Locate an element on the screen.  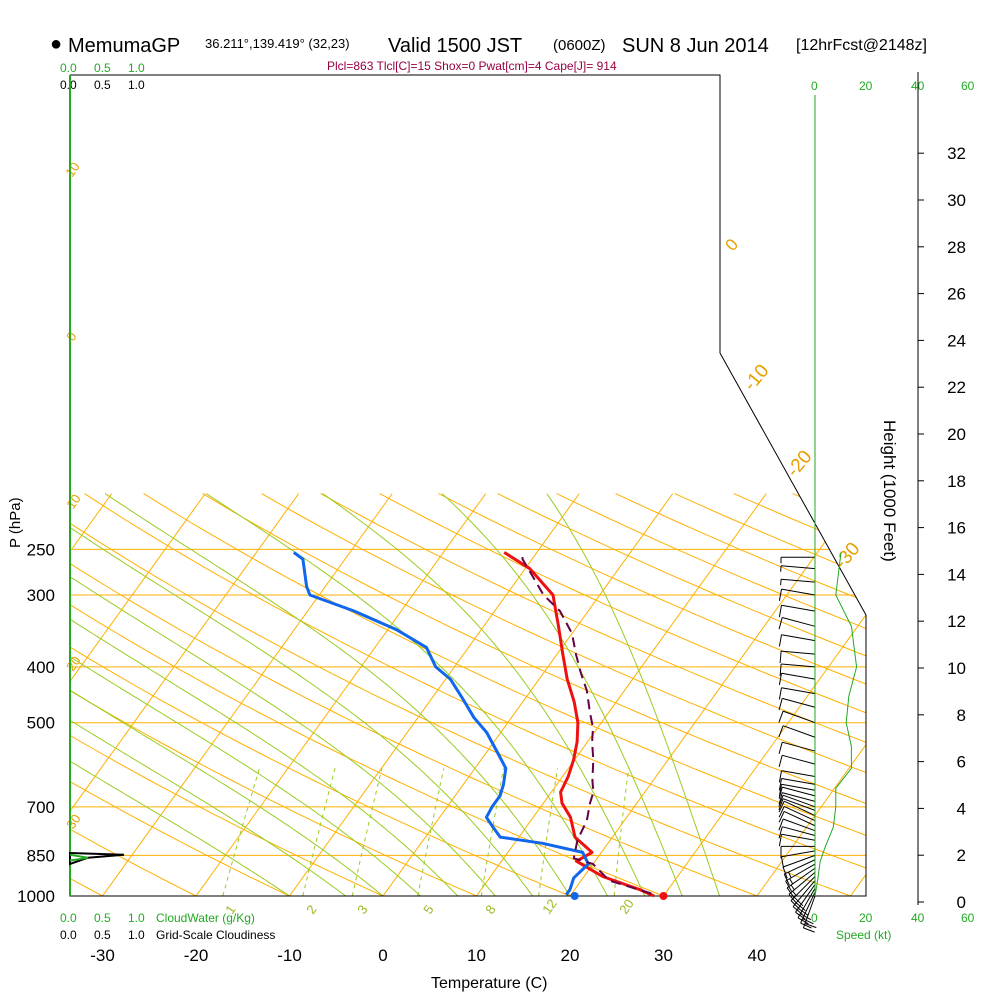
sounding-series is located at coordinates (480, 725).